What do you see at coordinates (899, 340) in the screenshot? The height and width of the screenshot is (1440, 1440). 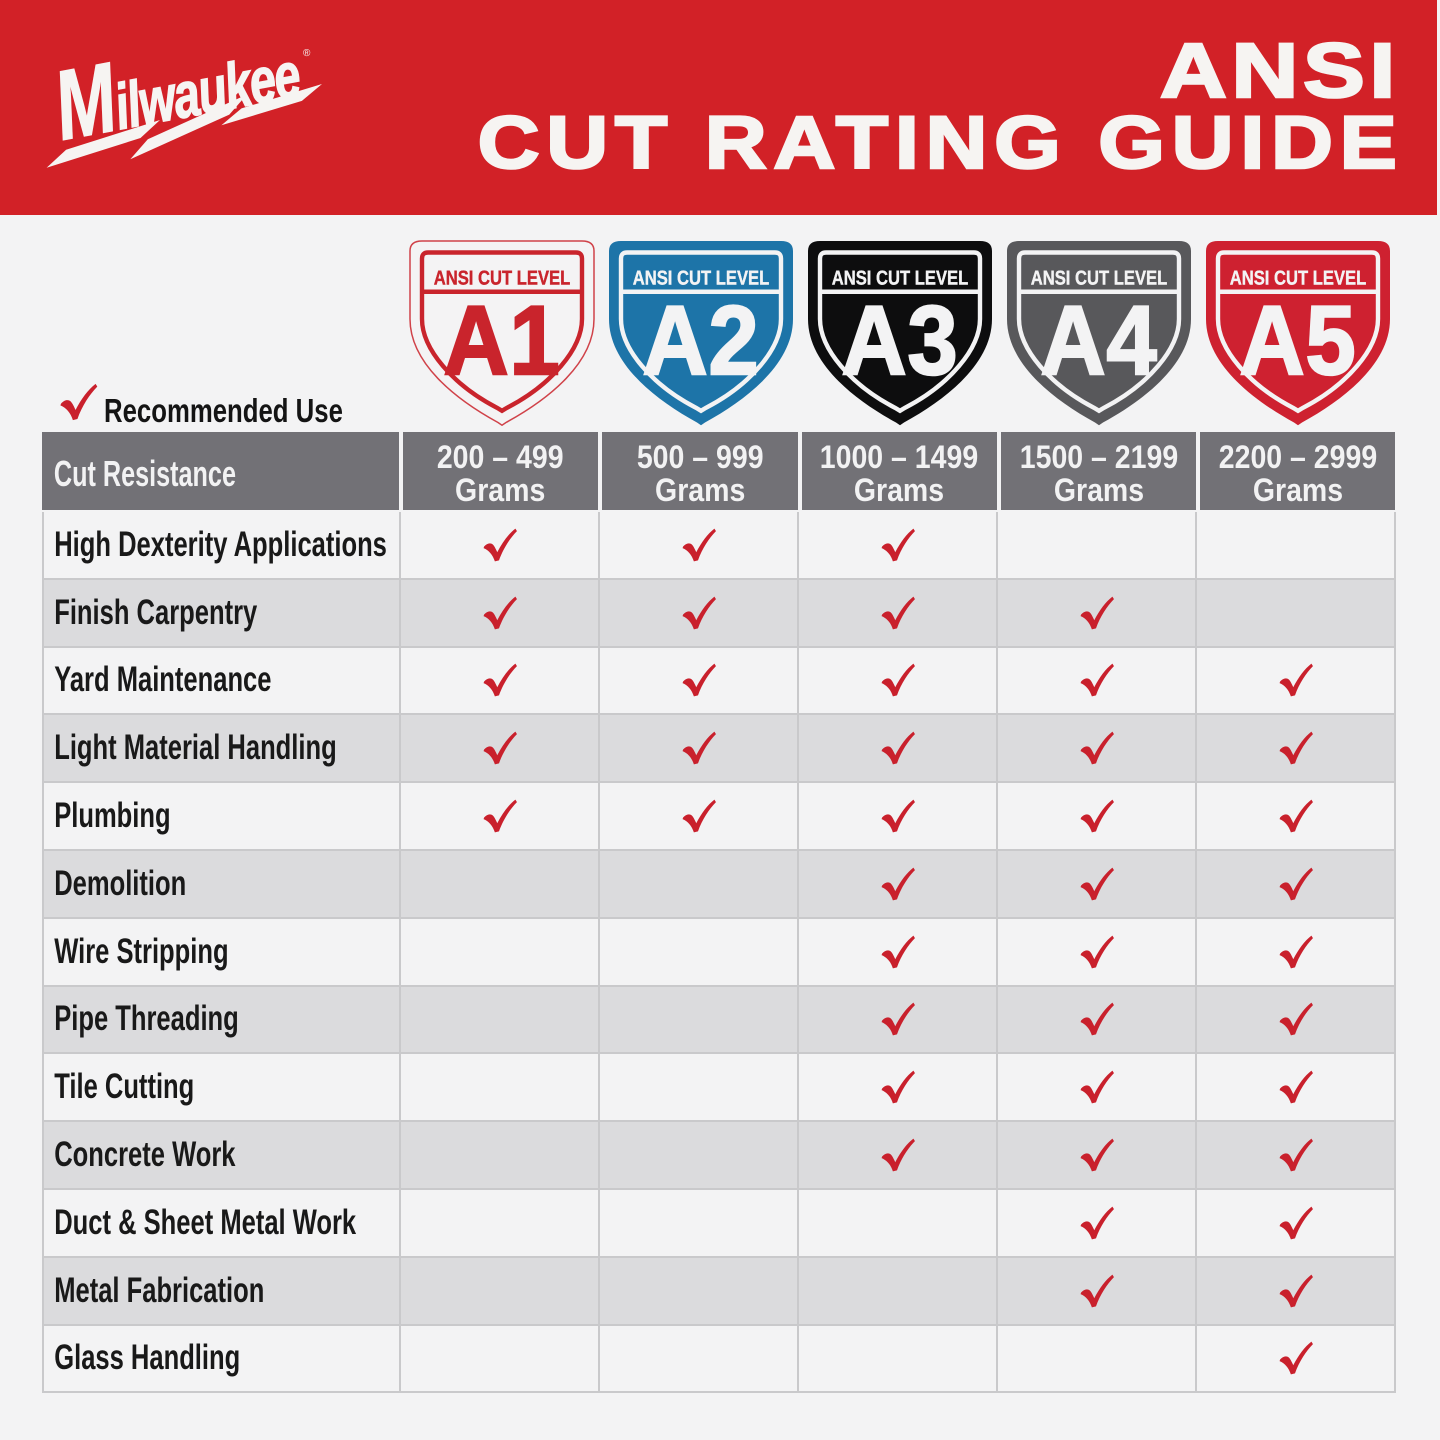 I see `svg-text: A3` at bounding box center [899, 340].